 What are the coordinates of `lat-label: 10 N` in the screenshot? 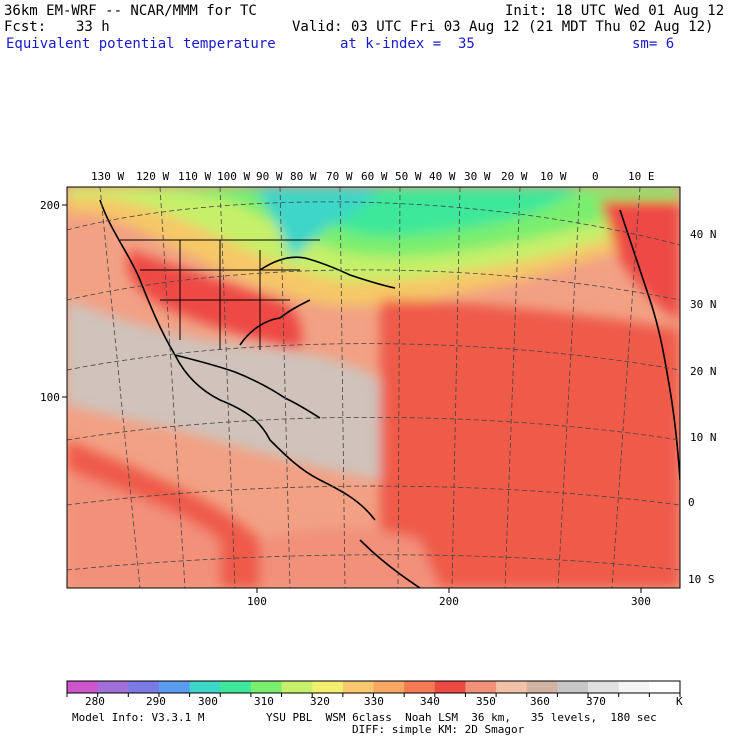 It's located at (703, 437).